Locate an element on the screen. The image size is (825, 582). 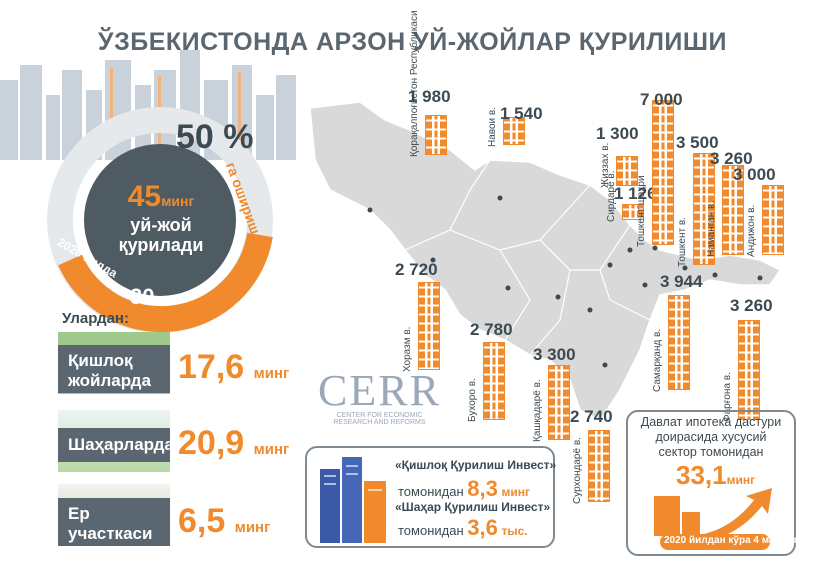
region-name: Сурхондарё в. is located at coordinates (577, 470).